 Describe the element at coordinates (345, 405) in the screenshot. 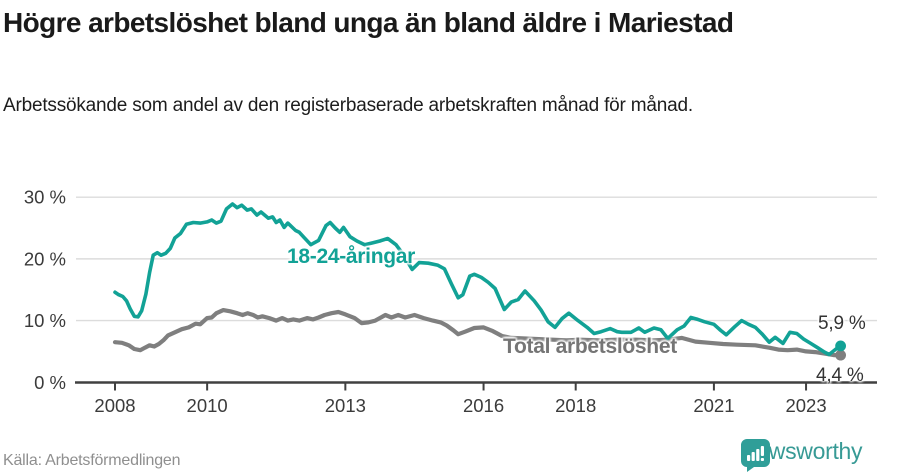

I see `x-axis-tick-label: 2013` at that location.